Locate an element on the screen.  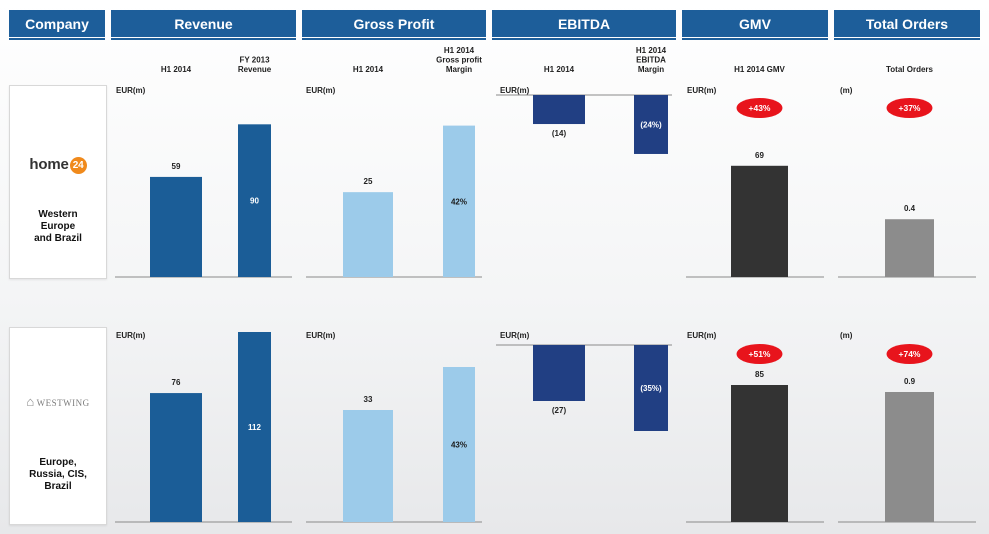
growth-label-gmv-home24: +43% is located at coordinates (760, 108).